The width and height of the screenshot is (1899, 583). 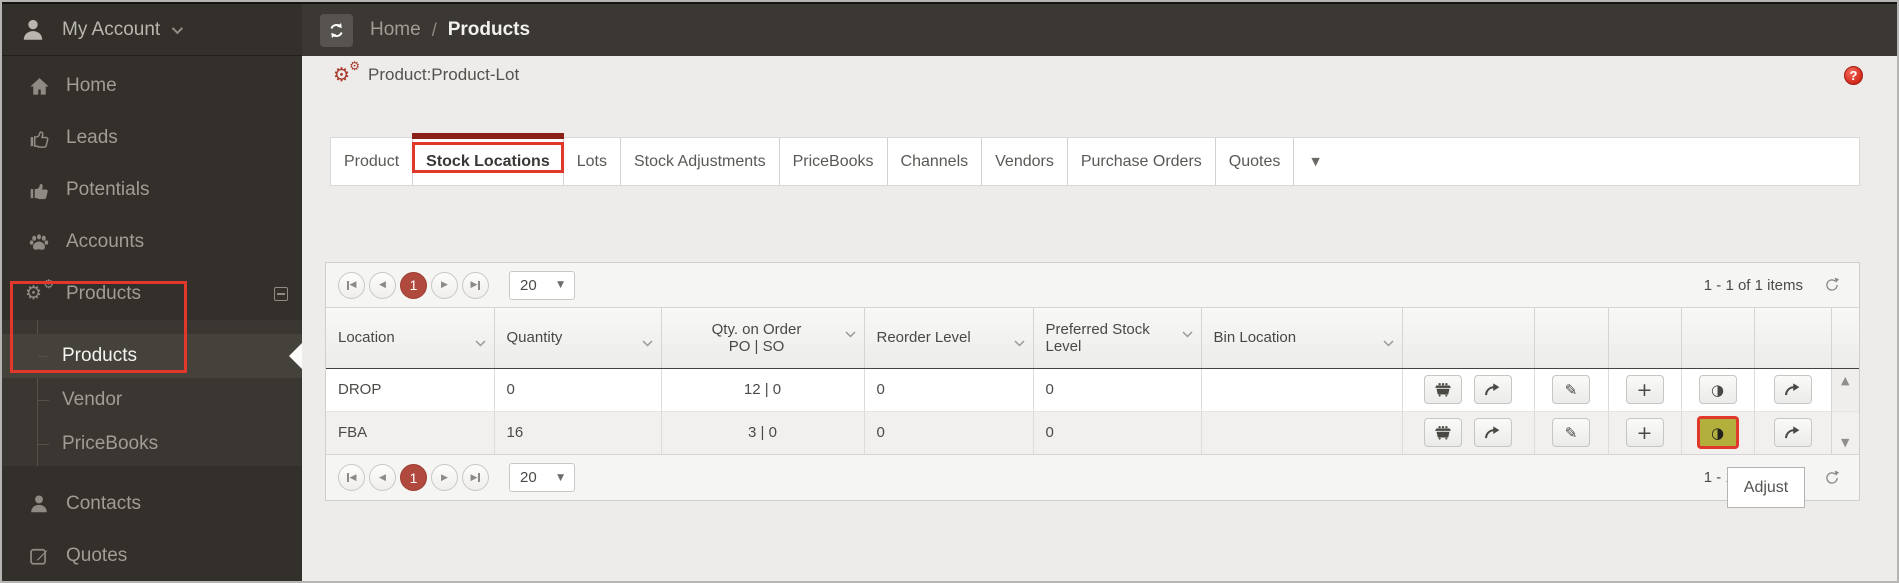 I want to click on tab-label: Channels, so click(x=934, y=161).